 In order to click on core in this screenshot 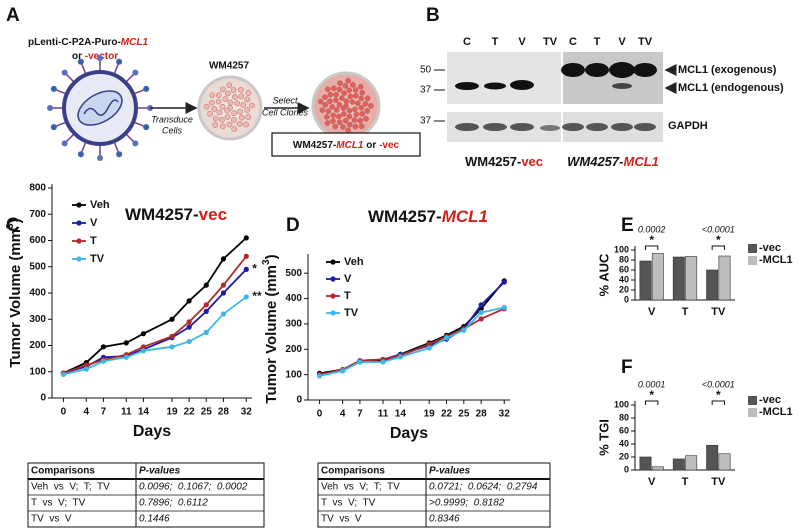, I will do `click(100, 108)`.